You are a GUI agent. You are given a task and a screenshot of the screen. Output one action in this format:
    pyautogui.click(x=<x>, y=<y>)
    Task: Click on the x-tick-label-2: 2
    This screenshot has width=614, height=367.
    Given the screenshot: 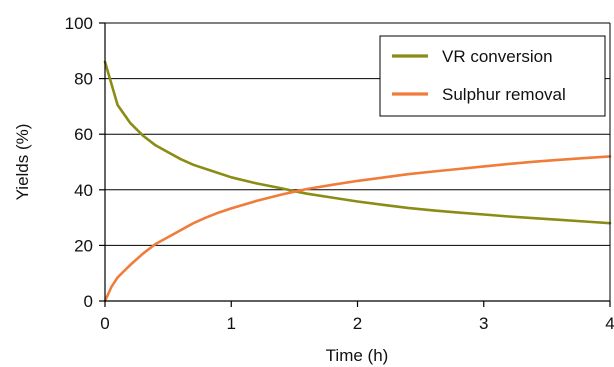 What is the action you would take?
    pyautogui.click(x=357, y=323)
    